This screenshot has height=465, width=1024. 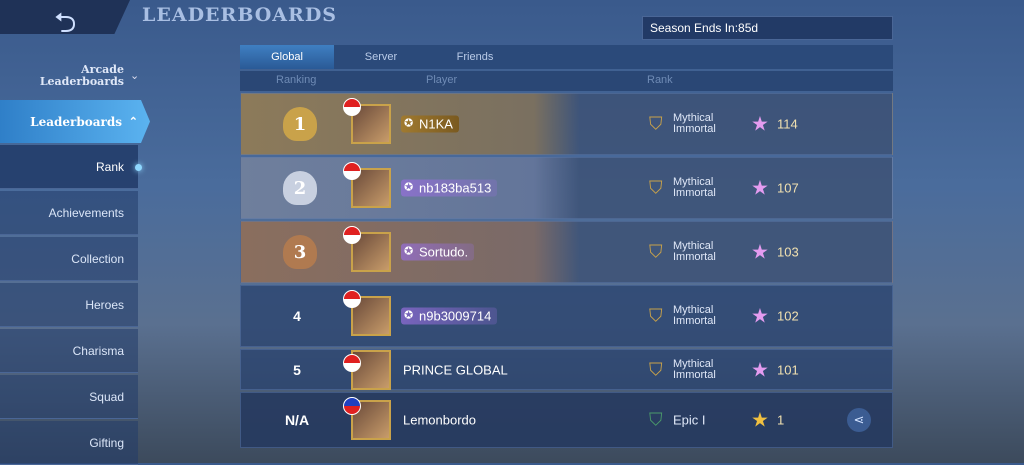 What do you see at coordinates (566, 124) in the screenshot?
I see `table-row: 1 ✪ N1KA ⛉ Mythical Immortal ★ 114` at bounding box center [566, 124].